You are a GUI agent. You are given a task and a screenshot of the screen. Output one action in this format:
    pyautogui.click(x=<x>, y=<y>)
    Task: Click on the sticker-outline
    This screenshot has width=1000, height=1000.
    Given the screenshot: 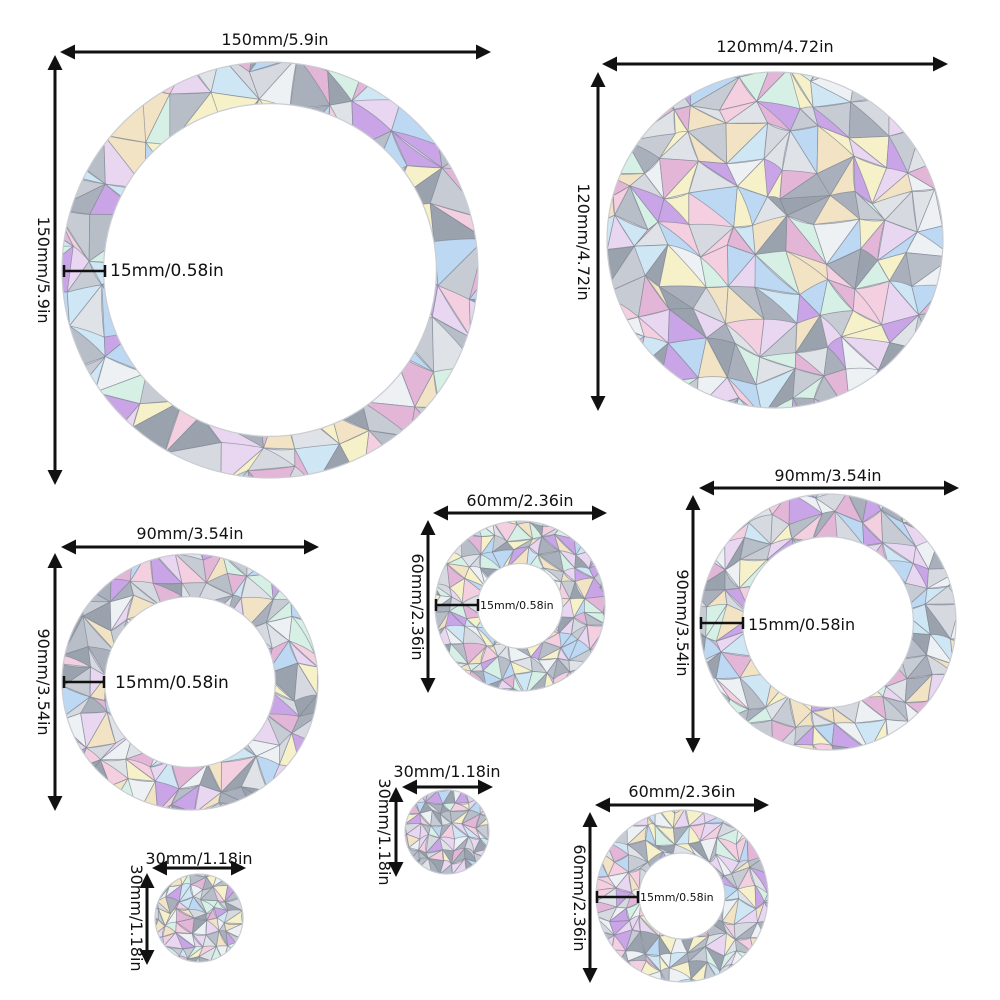 What is the action you would take?
    pyautogui.click(x=775, y=240)
    